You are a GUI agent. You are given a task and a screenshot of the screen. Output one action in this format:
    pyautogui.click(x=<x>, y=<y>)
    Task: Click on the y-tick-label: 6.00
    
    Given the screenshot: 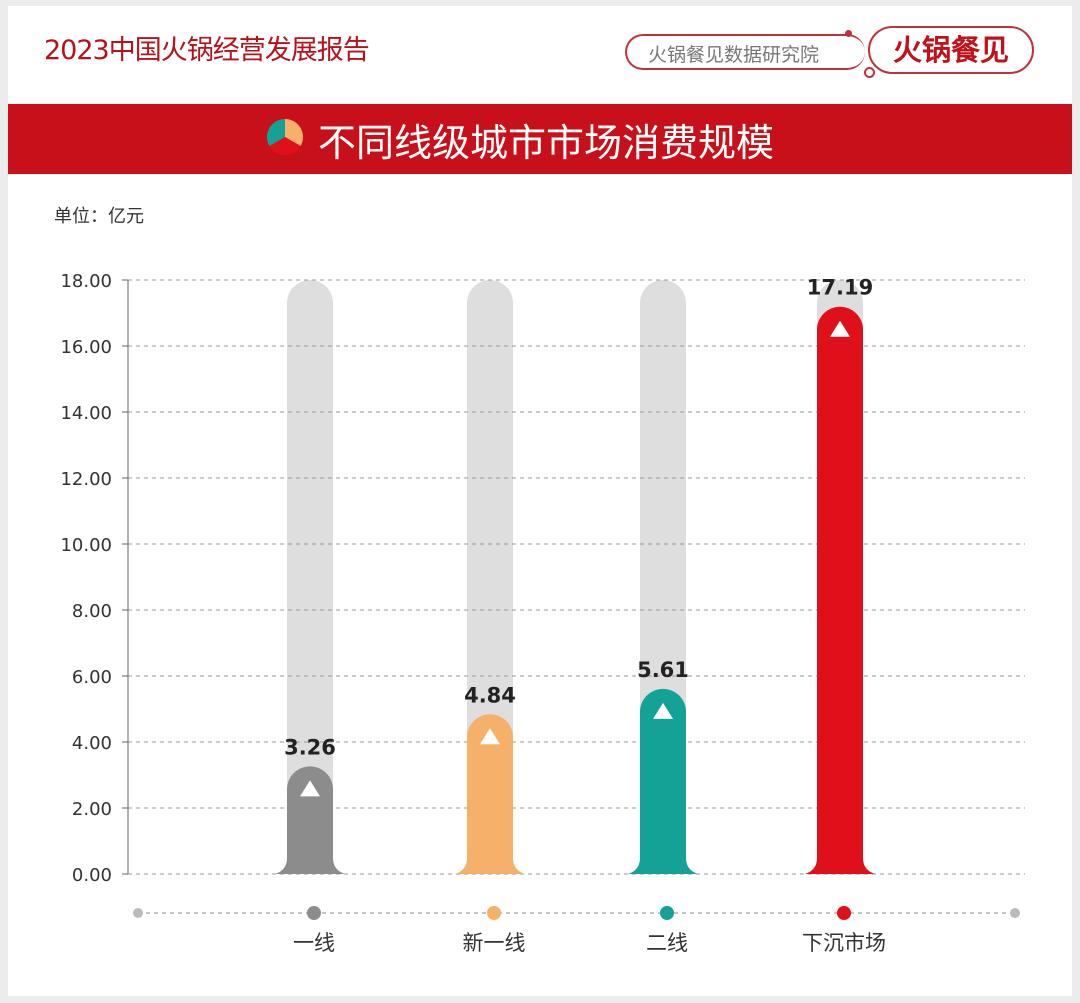 What is the action you would take?
    pyautogui.click(x=92, y=677)
    